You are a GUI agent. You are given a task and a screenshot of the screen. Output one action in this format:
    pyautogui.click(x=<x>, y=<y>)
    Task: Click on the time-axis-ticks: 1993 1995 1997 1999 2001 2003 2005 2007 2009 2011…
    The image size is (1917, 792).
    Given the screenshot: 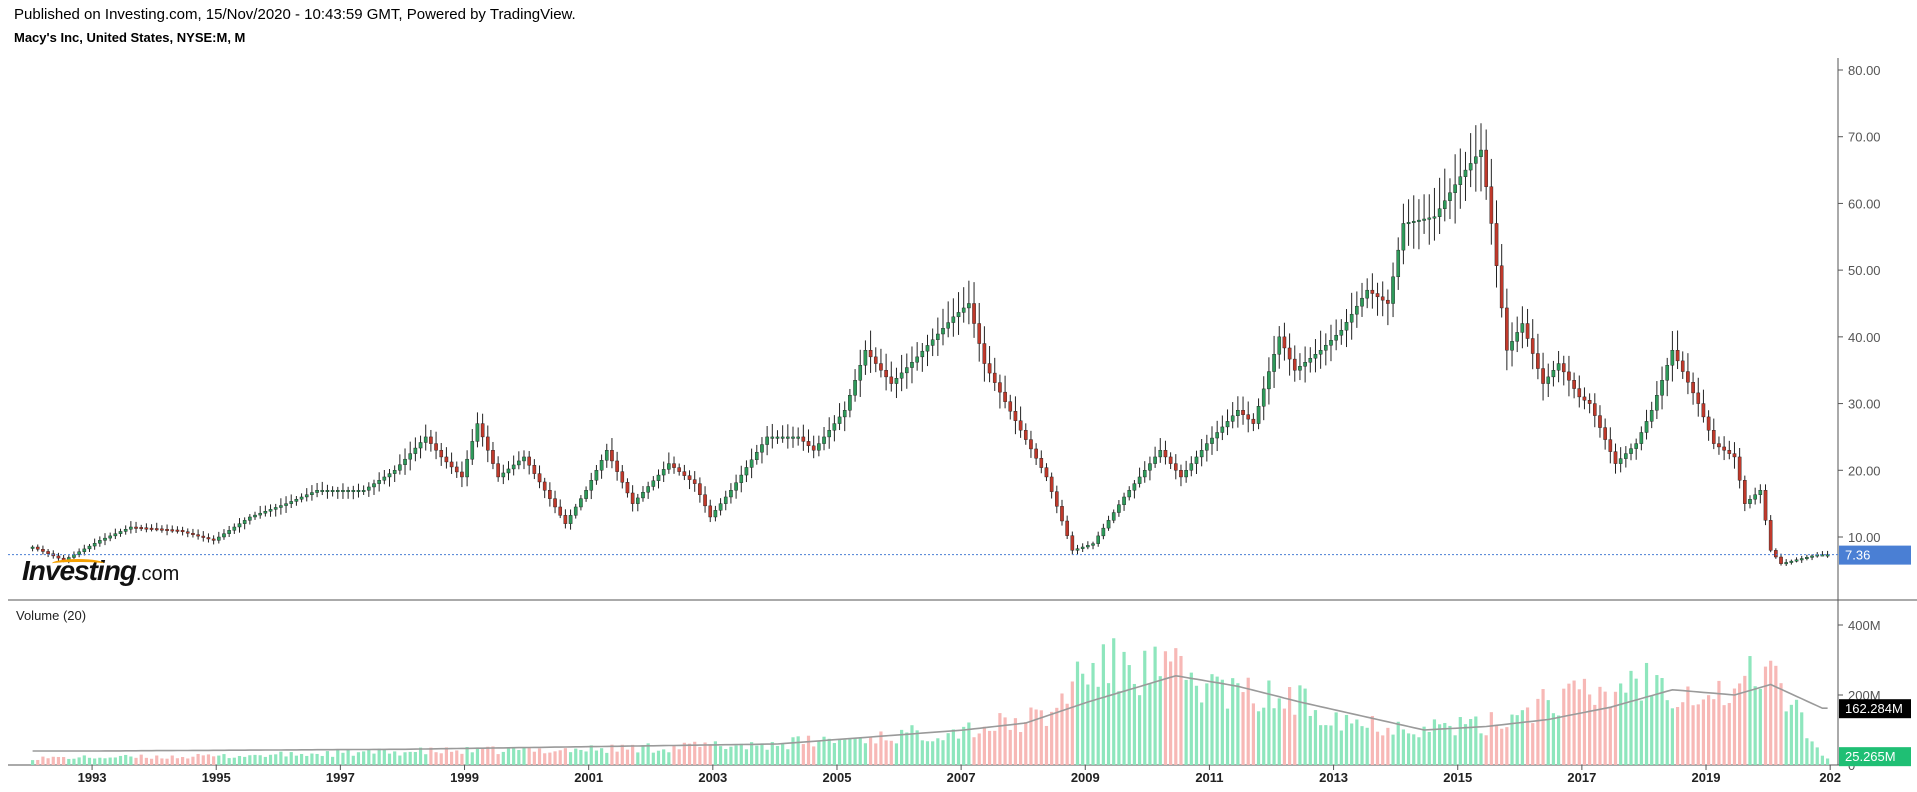 What is the action you would take?
    pyautogui.click(x=959, y=775)
    